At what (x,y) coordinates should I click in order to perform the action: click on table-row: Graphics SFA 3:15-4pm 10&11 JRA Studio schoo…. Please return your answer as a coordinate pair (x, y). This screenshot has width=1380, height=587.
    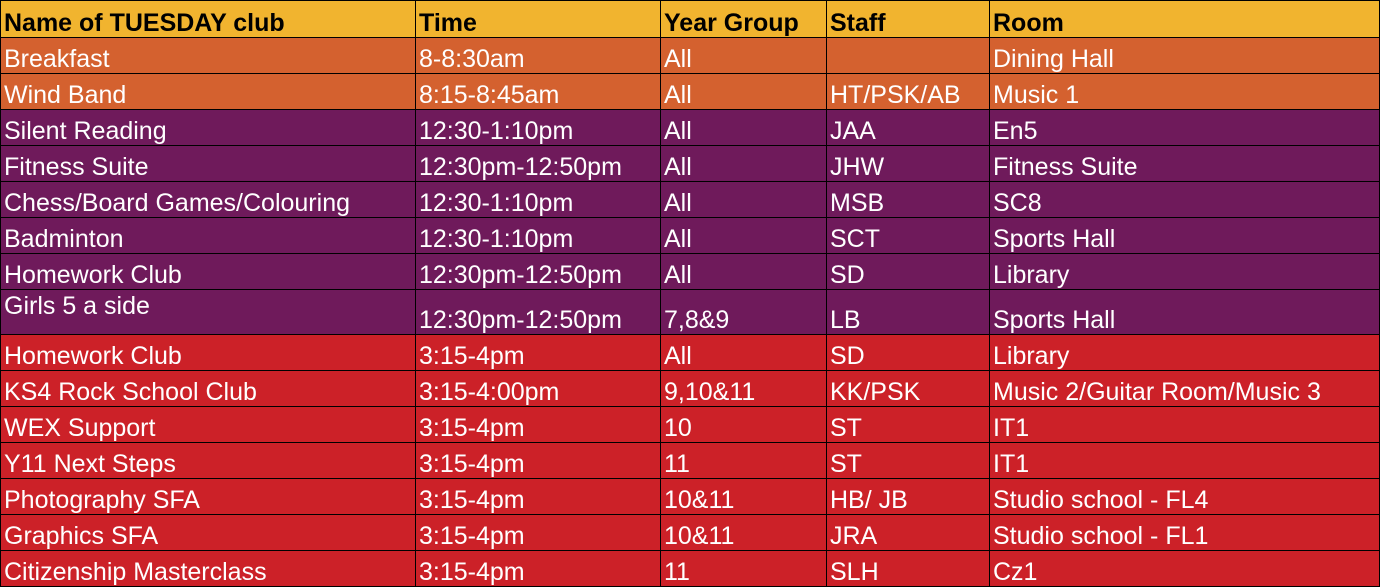
    Looking at the image, I should click on (690, 532).